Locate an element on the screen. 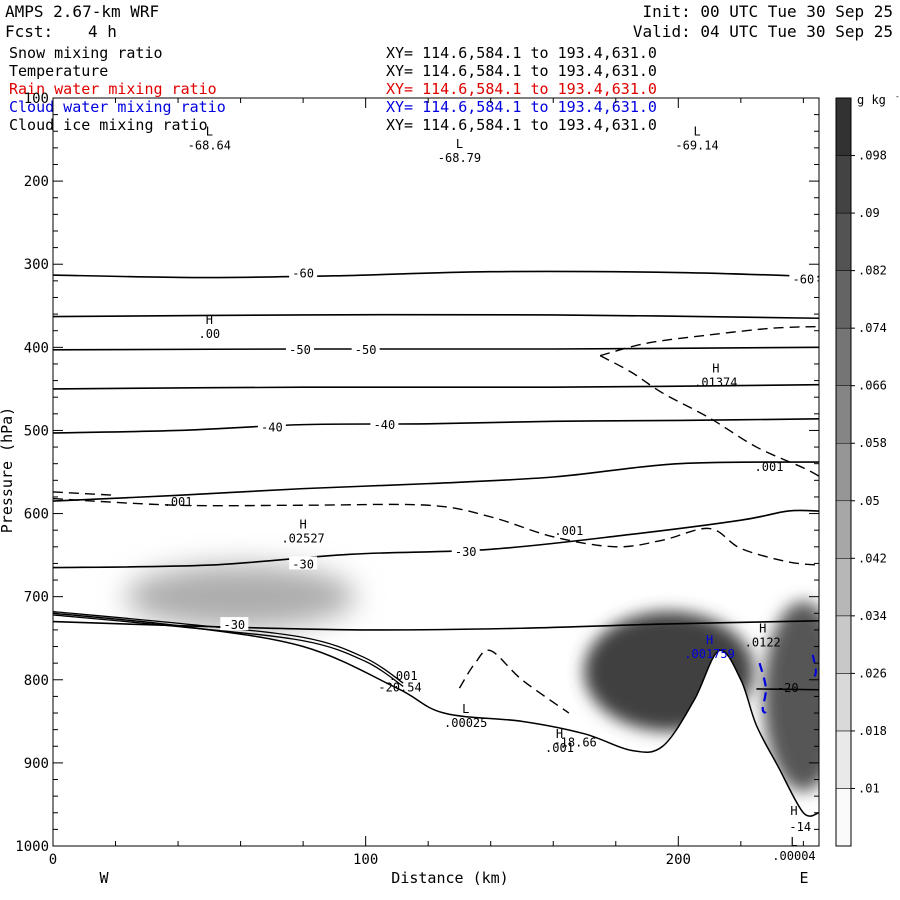 Image resolution: width=900 pixels, height=900 pixels. extremum-value: .00 is located at coordinates (209, 334).